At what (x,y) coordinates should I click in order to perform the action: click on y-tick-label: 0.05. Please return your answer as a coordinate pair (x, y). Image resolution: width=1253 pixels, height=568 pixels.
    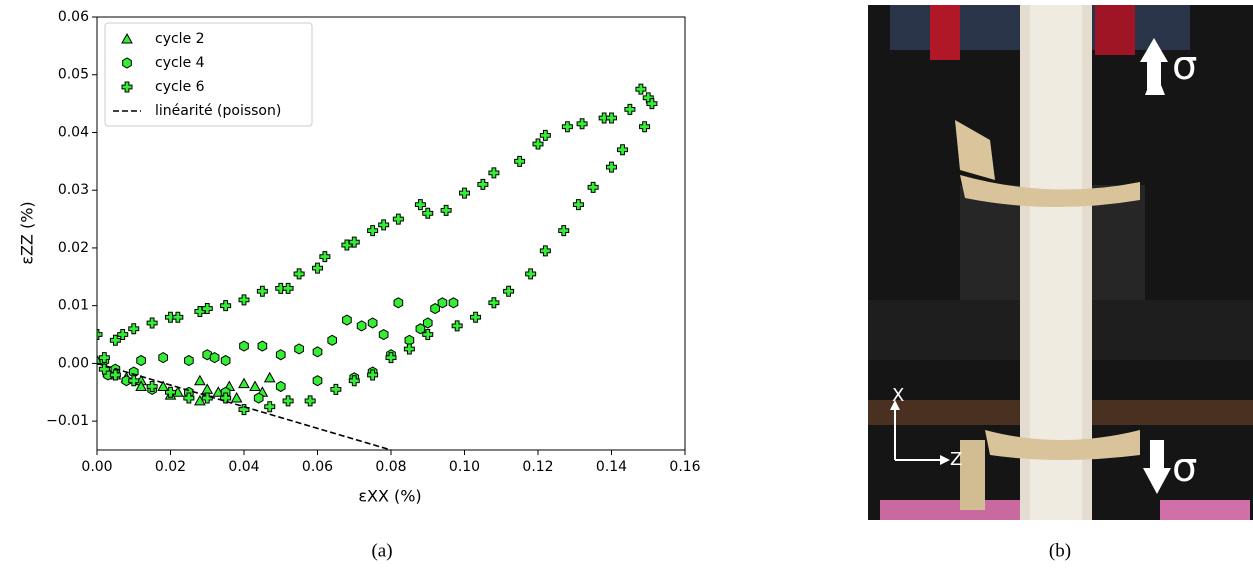
    Looking at the image, I should click on (73, 75).